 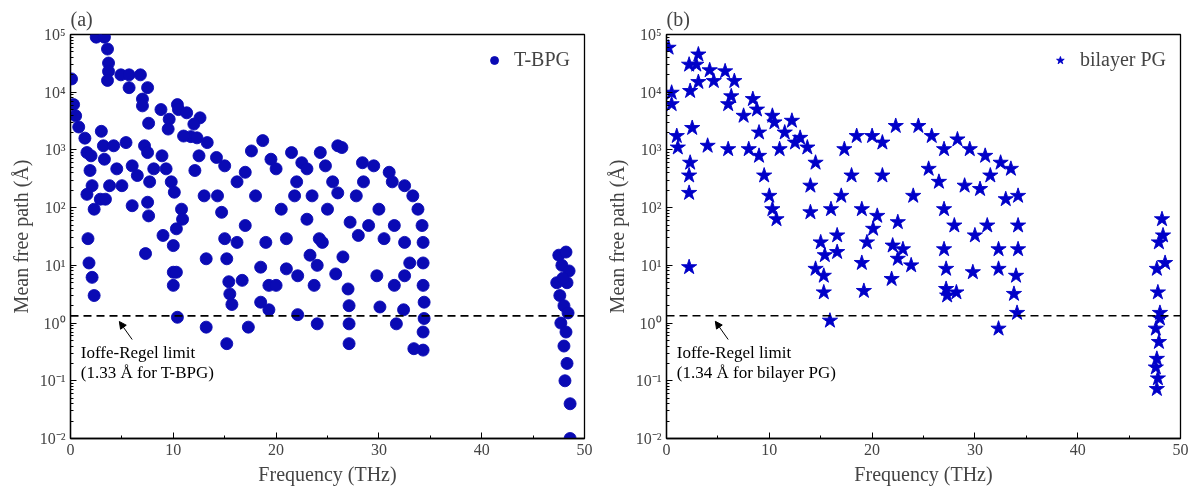 What do you see at coordinates (678, 19) in the screenshot?
I see `chart-title: (b)` at bounding box center [678, 19].